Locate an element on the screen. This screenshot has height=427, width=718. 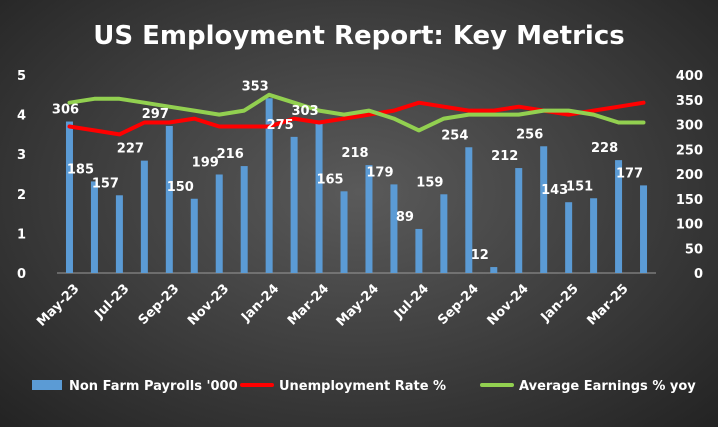
series-line is located at coordinates (356, 112).